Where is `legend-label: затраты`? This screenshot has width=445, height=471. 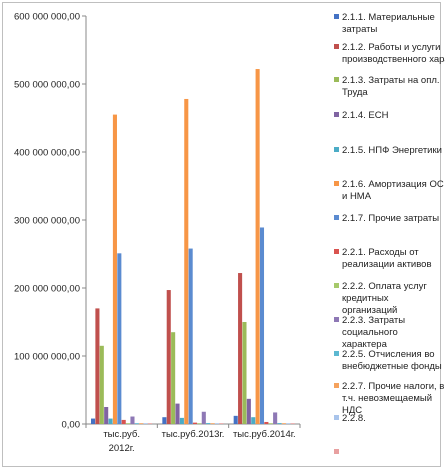 legend-label: затраты is located at coordinates (359, 29).